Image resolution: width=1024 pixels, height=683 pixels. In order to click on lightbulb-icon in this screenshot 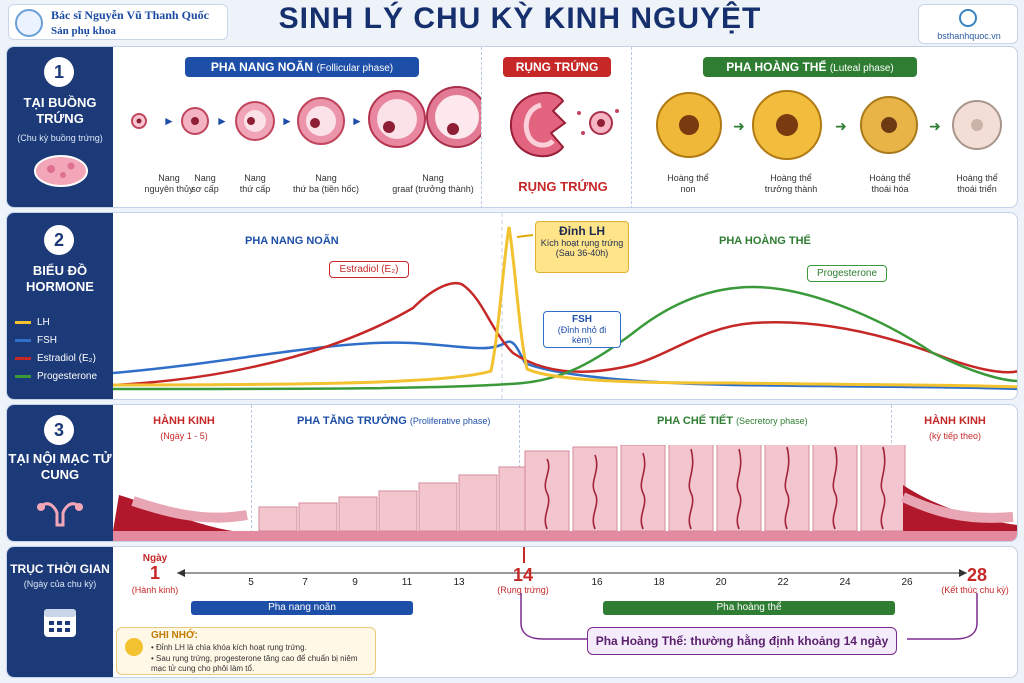, I will do `click(134, 647)`.